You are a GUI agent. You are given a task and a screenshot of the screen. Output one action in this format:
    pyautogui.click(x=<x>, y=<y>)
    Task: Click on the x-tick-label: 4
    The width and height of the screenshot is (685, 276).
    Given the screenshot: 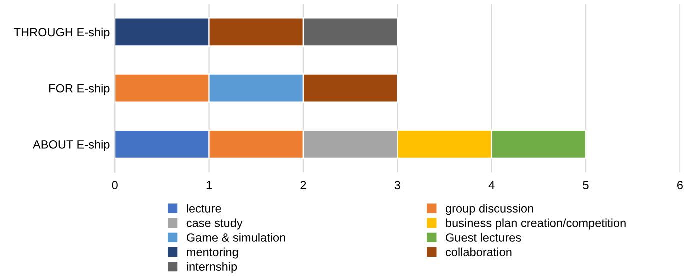 What is the action you would take?
    pyautogui.click(x=491, y=185)
    